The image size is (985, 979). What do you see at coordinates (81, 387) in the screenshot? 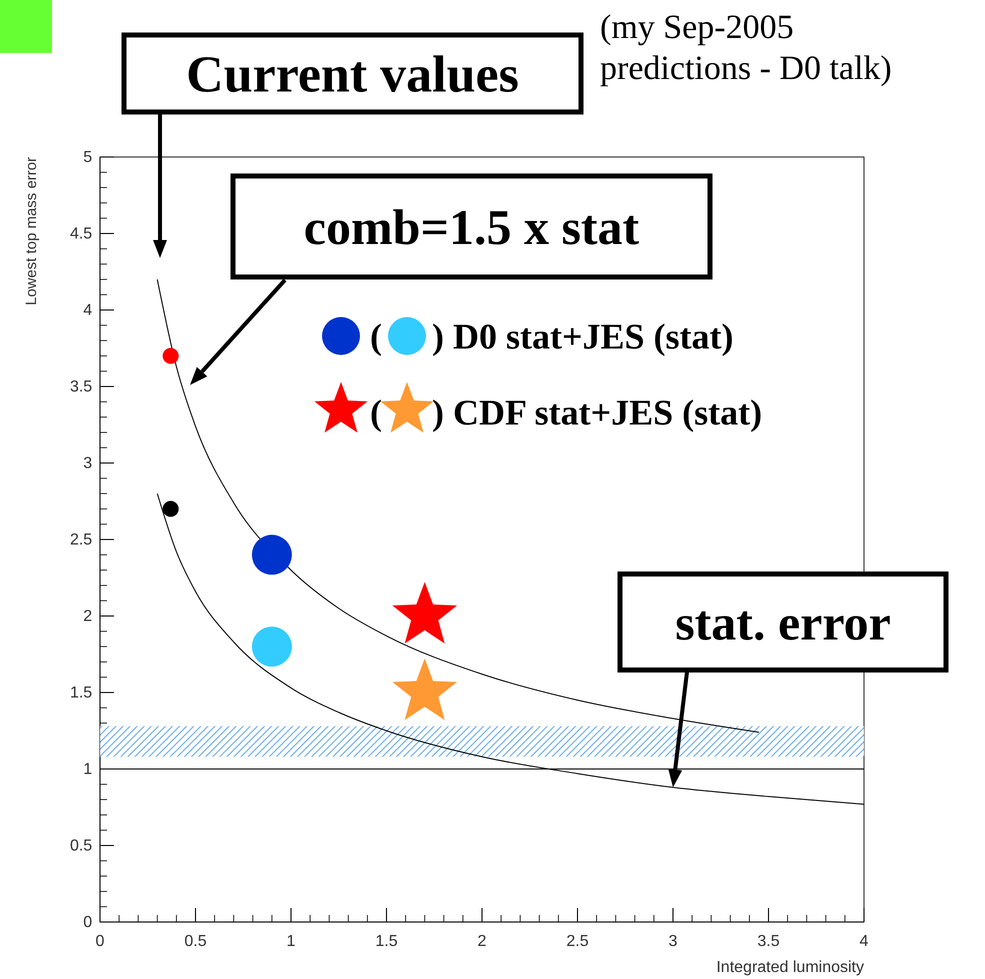
I see `y-tick-label: 3.5` at bounding box center [81, 387].